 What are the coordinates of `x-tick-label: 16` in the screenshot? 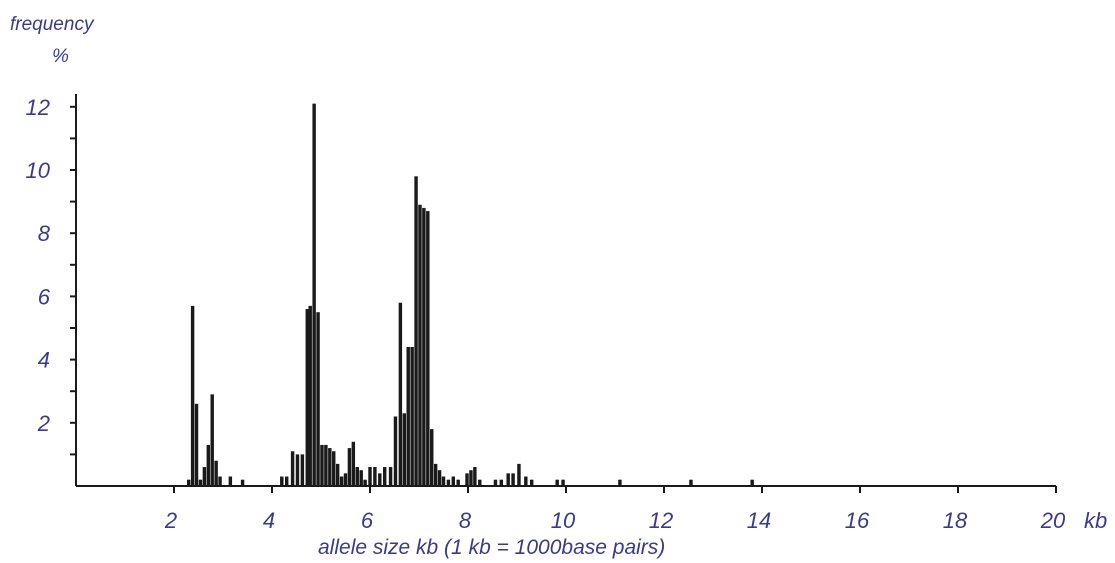 It's located at (857, 520).